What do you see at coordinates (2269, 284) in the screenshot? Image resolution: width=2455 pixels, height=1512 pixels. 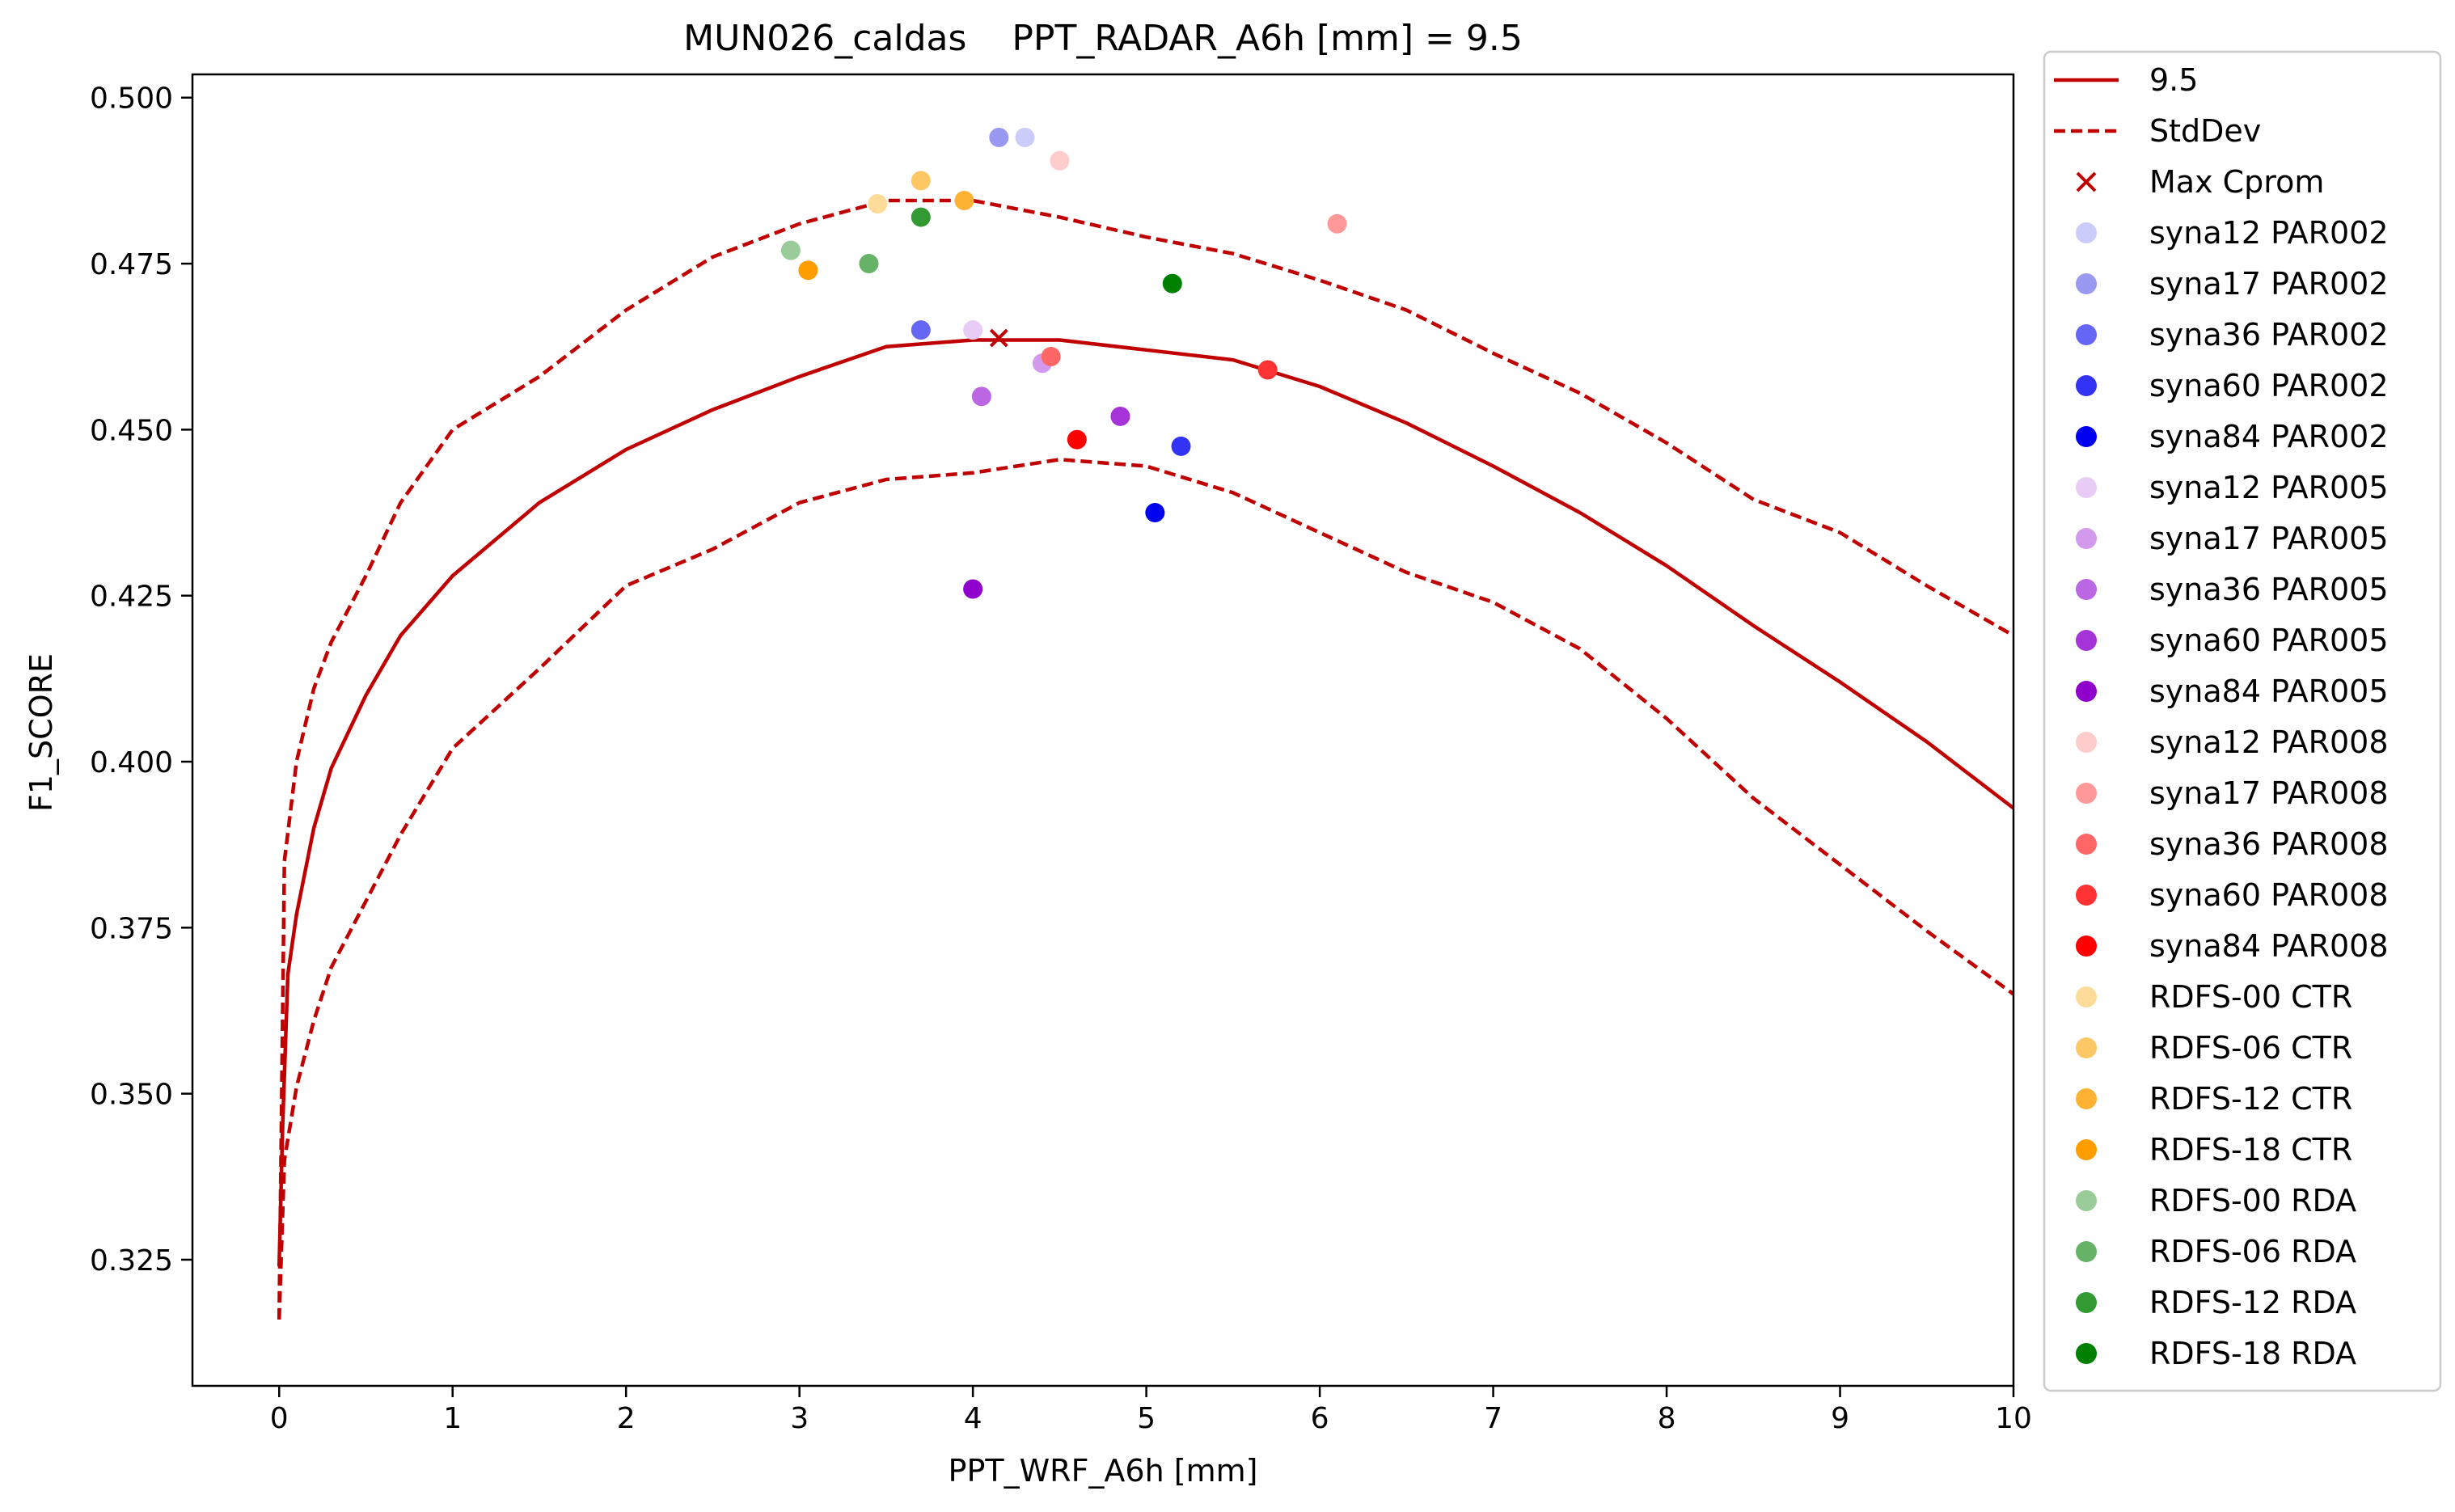 I see `legend-label: syna17 PAR002` at bounding box center [2269, 284].